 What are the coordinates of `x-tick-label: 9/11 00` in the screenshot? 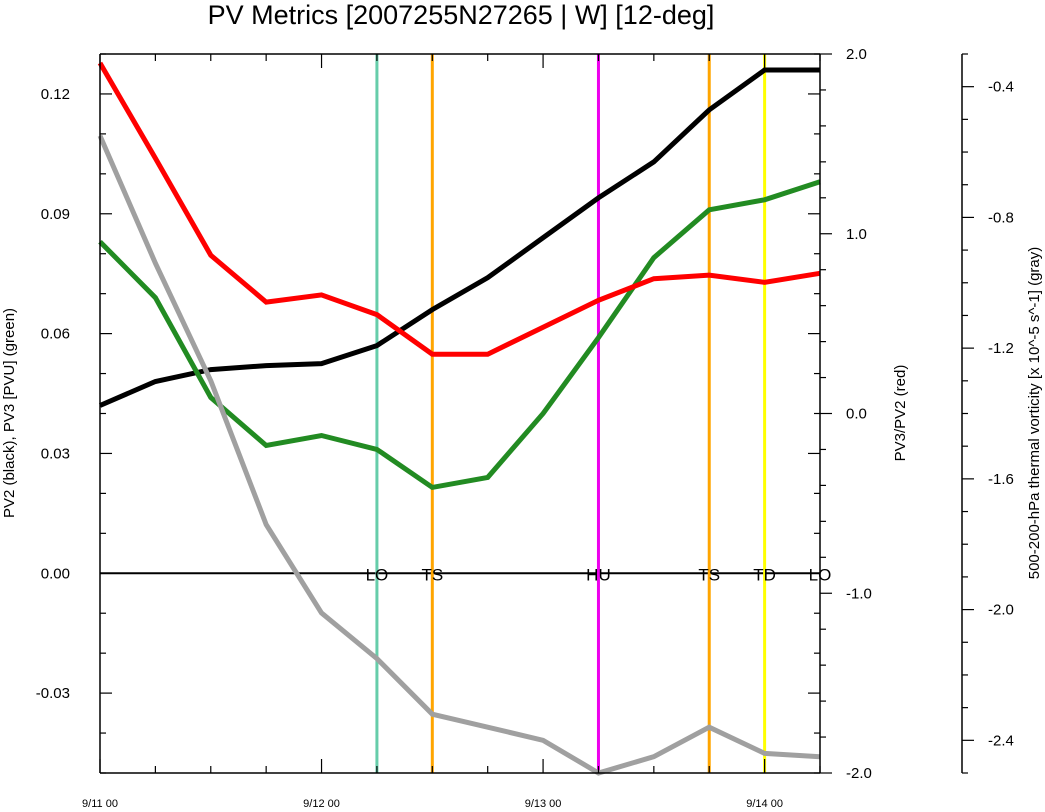 It's located at (100, 804).